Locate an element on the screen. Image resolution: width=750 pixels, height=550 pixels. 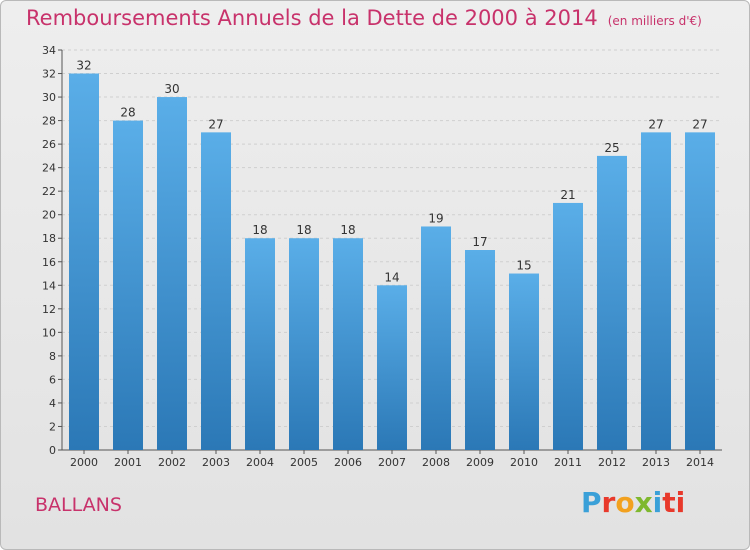
x-tick-label: 2002 is located at coordinates (172, 462).